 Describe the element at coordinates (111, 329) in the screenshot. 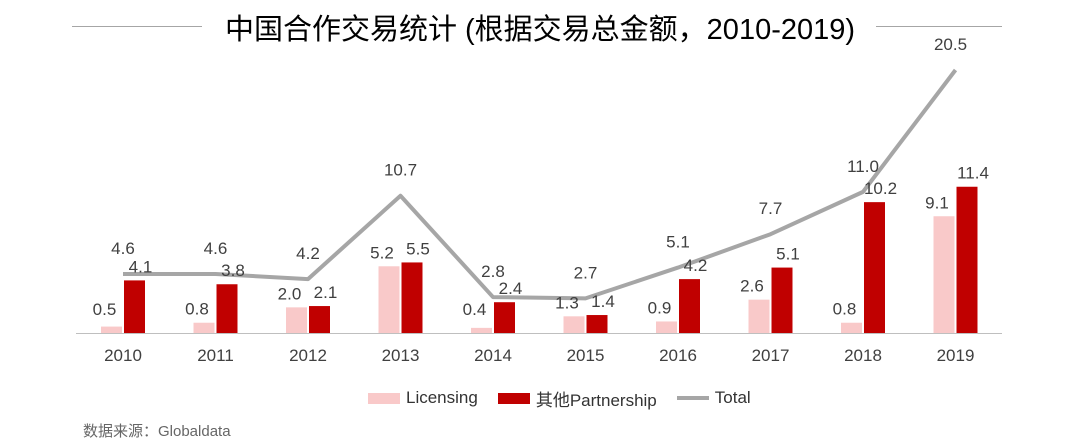

I see `bar-licensing-2010` at that location.